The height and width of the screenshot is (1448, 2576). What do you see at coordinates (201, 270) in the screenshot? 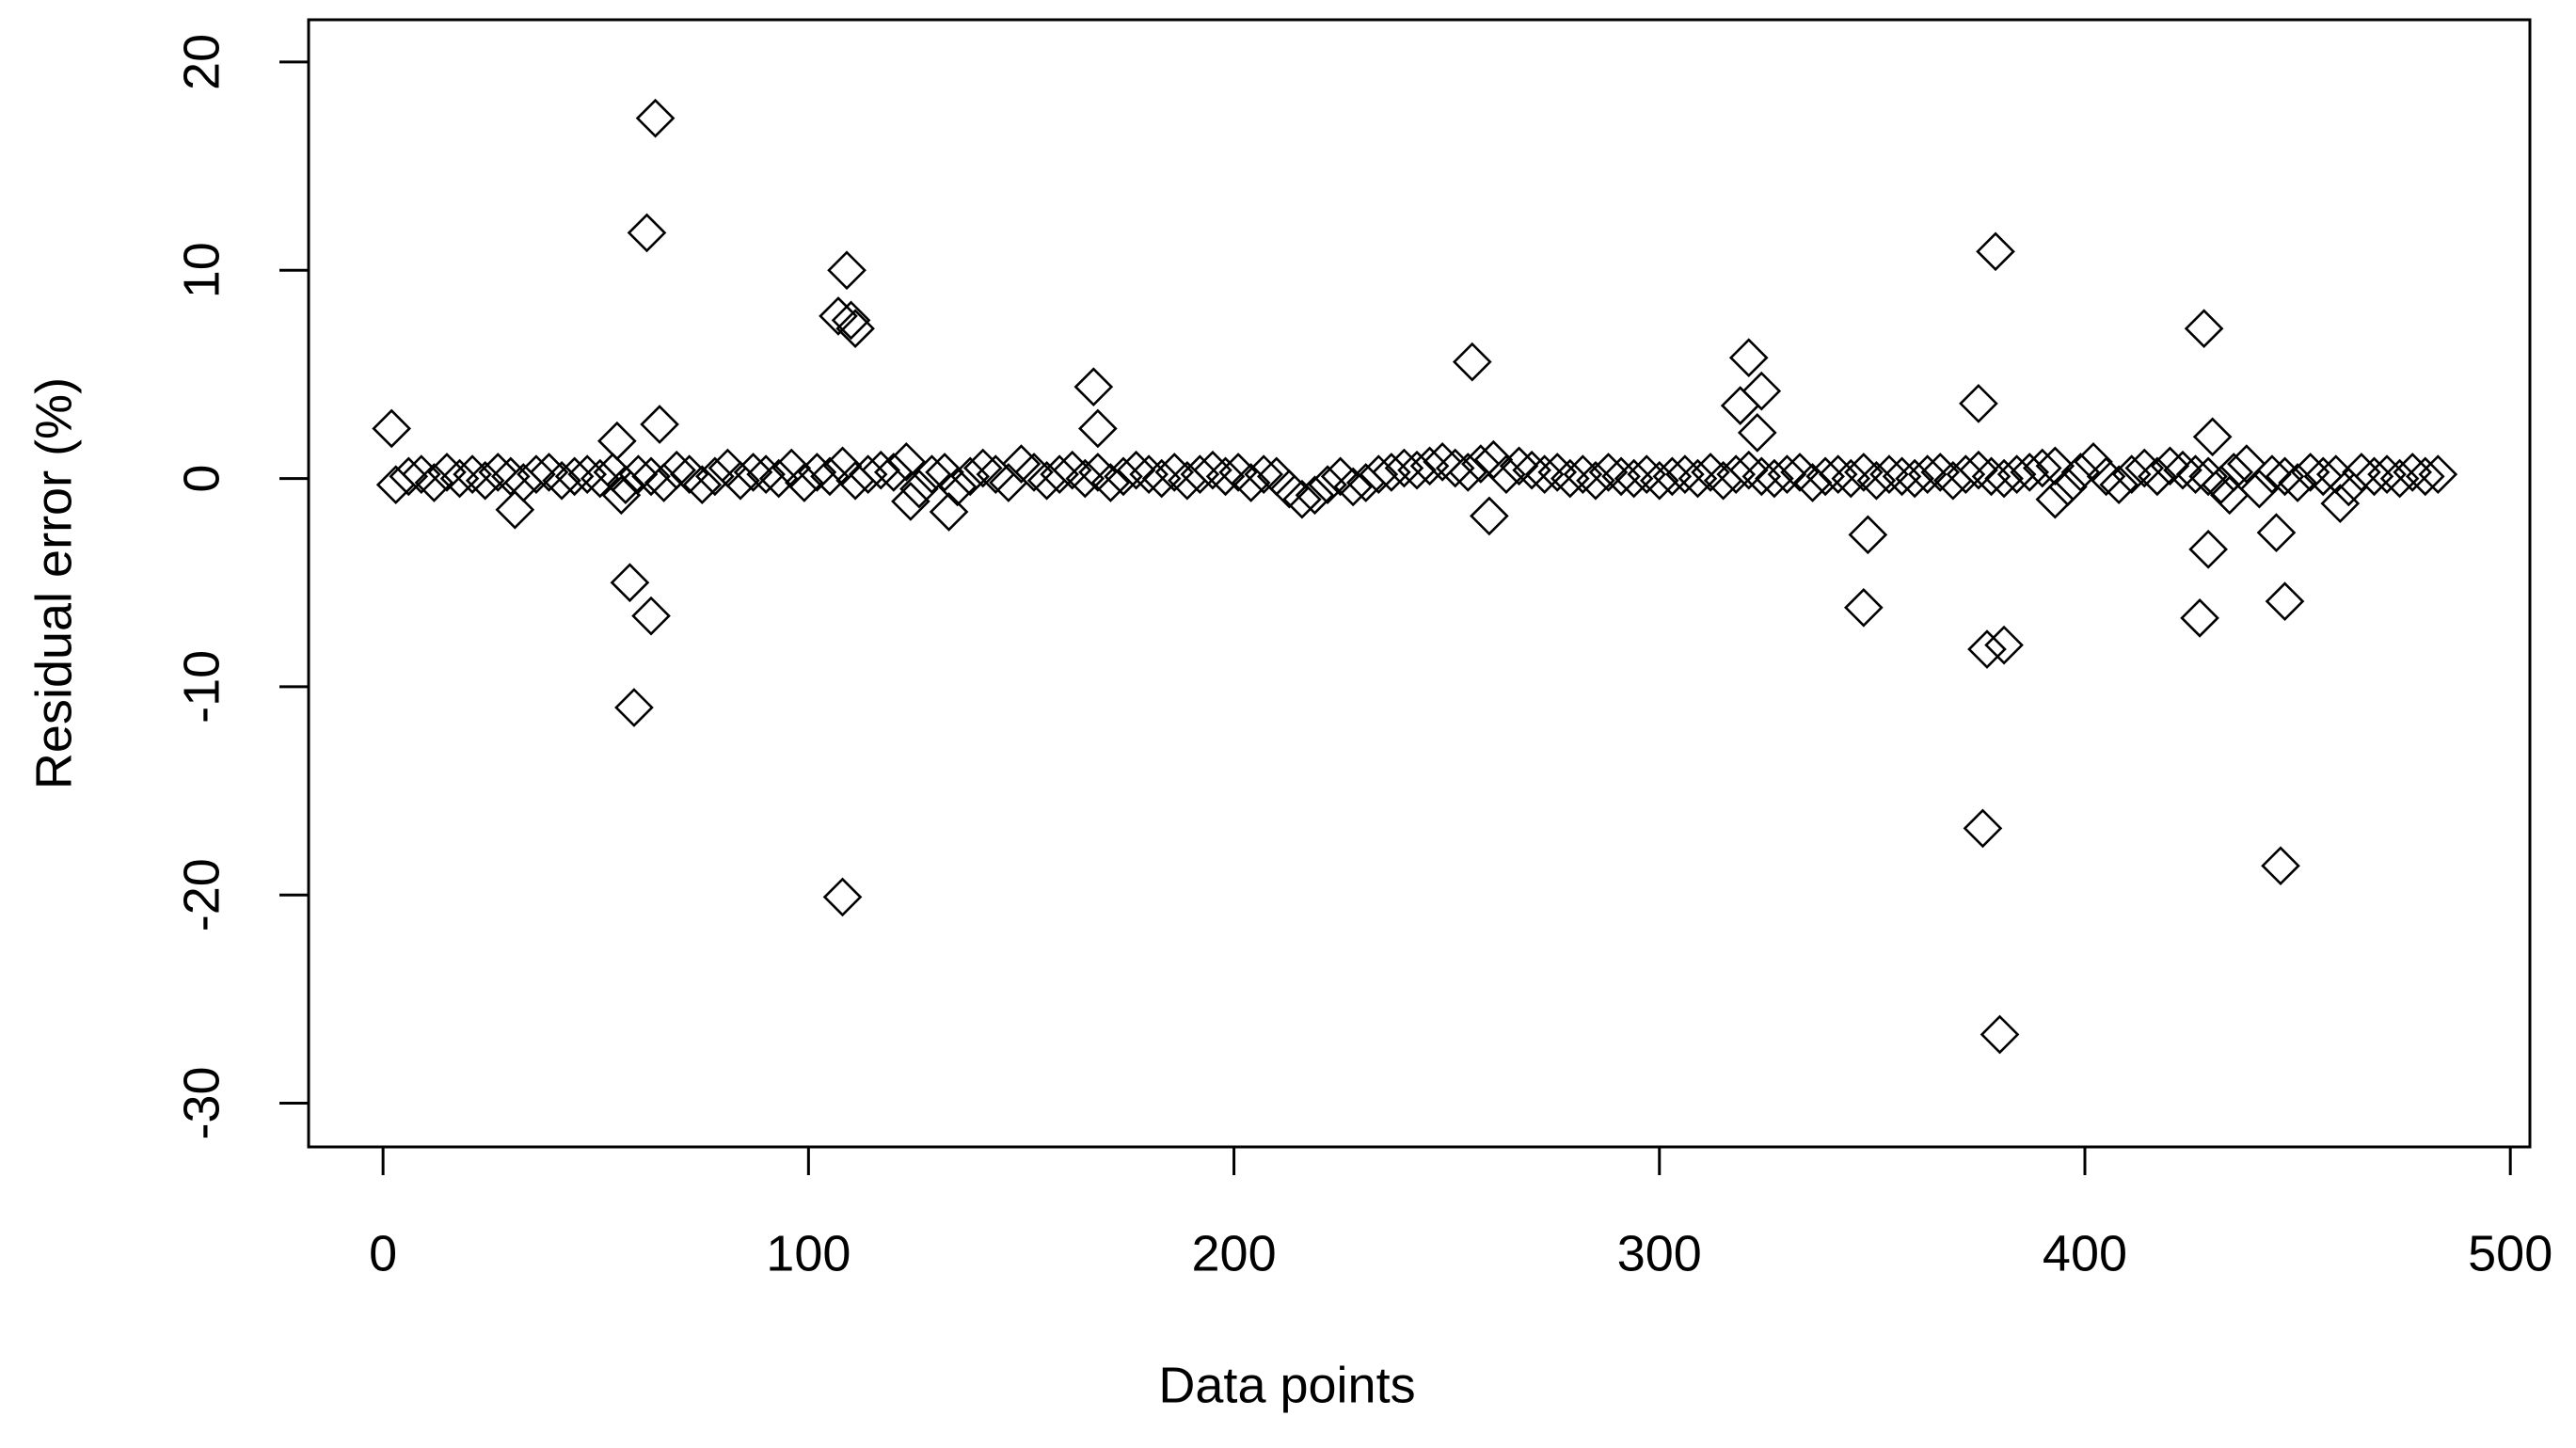
I see `y-tick-label: 10` at bounding box center [201, 270].